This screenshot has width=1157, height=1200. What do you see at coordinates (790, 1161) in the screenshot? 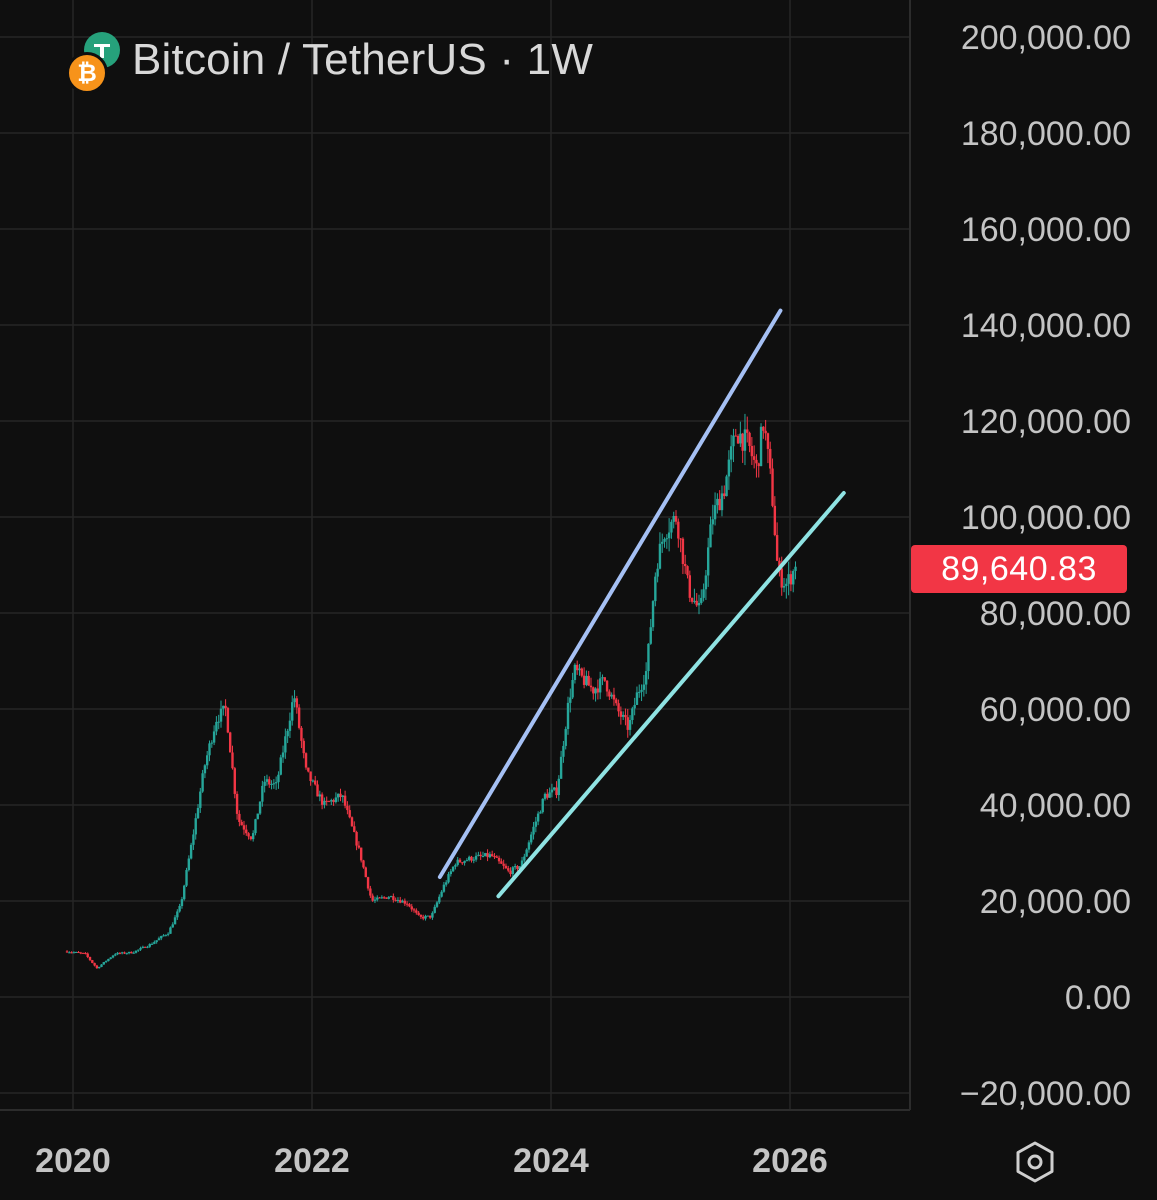
I see `x-tick-label: 2026` at bounding box center [790, 1161].